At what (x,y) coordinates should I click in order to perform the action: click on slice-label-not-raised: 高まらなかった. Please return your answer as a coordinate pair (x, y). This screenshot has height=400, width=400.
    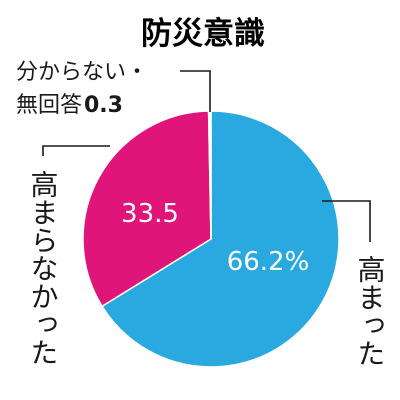
    Looking at the image, I should click on (43, 268).